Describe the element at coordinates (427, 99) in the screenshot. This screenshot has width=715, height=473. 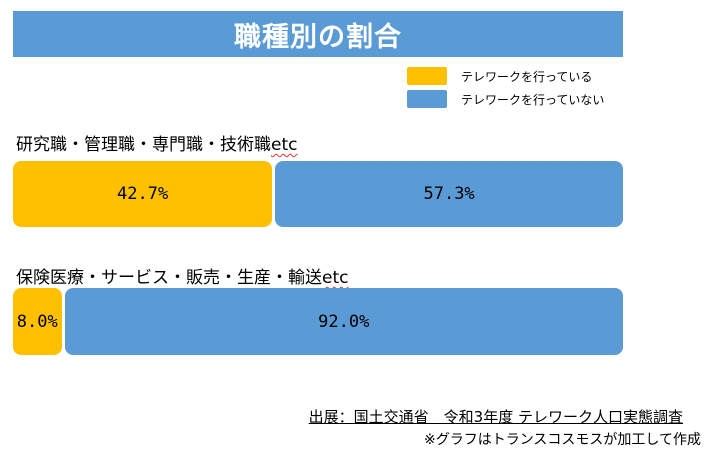
I see `legend-swatch-no-telework` at that location.